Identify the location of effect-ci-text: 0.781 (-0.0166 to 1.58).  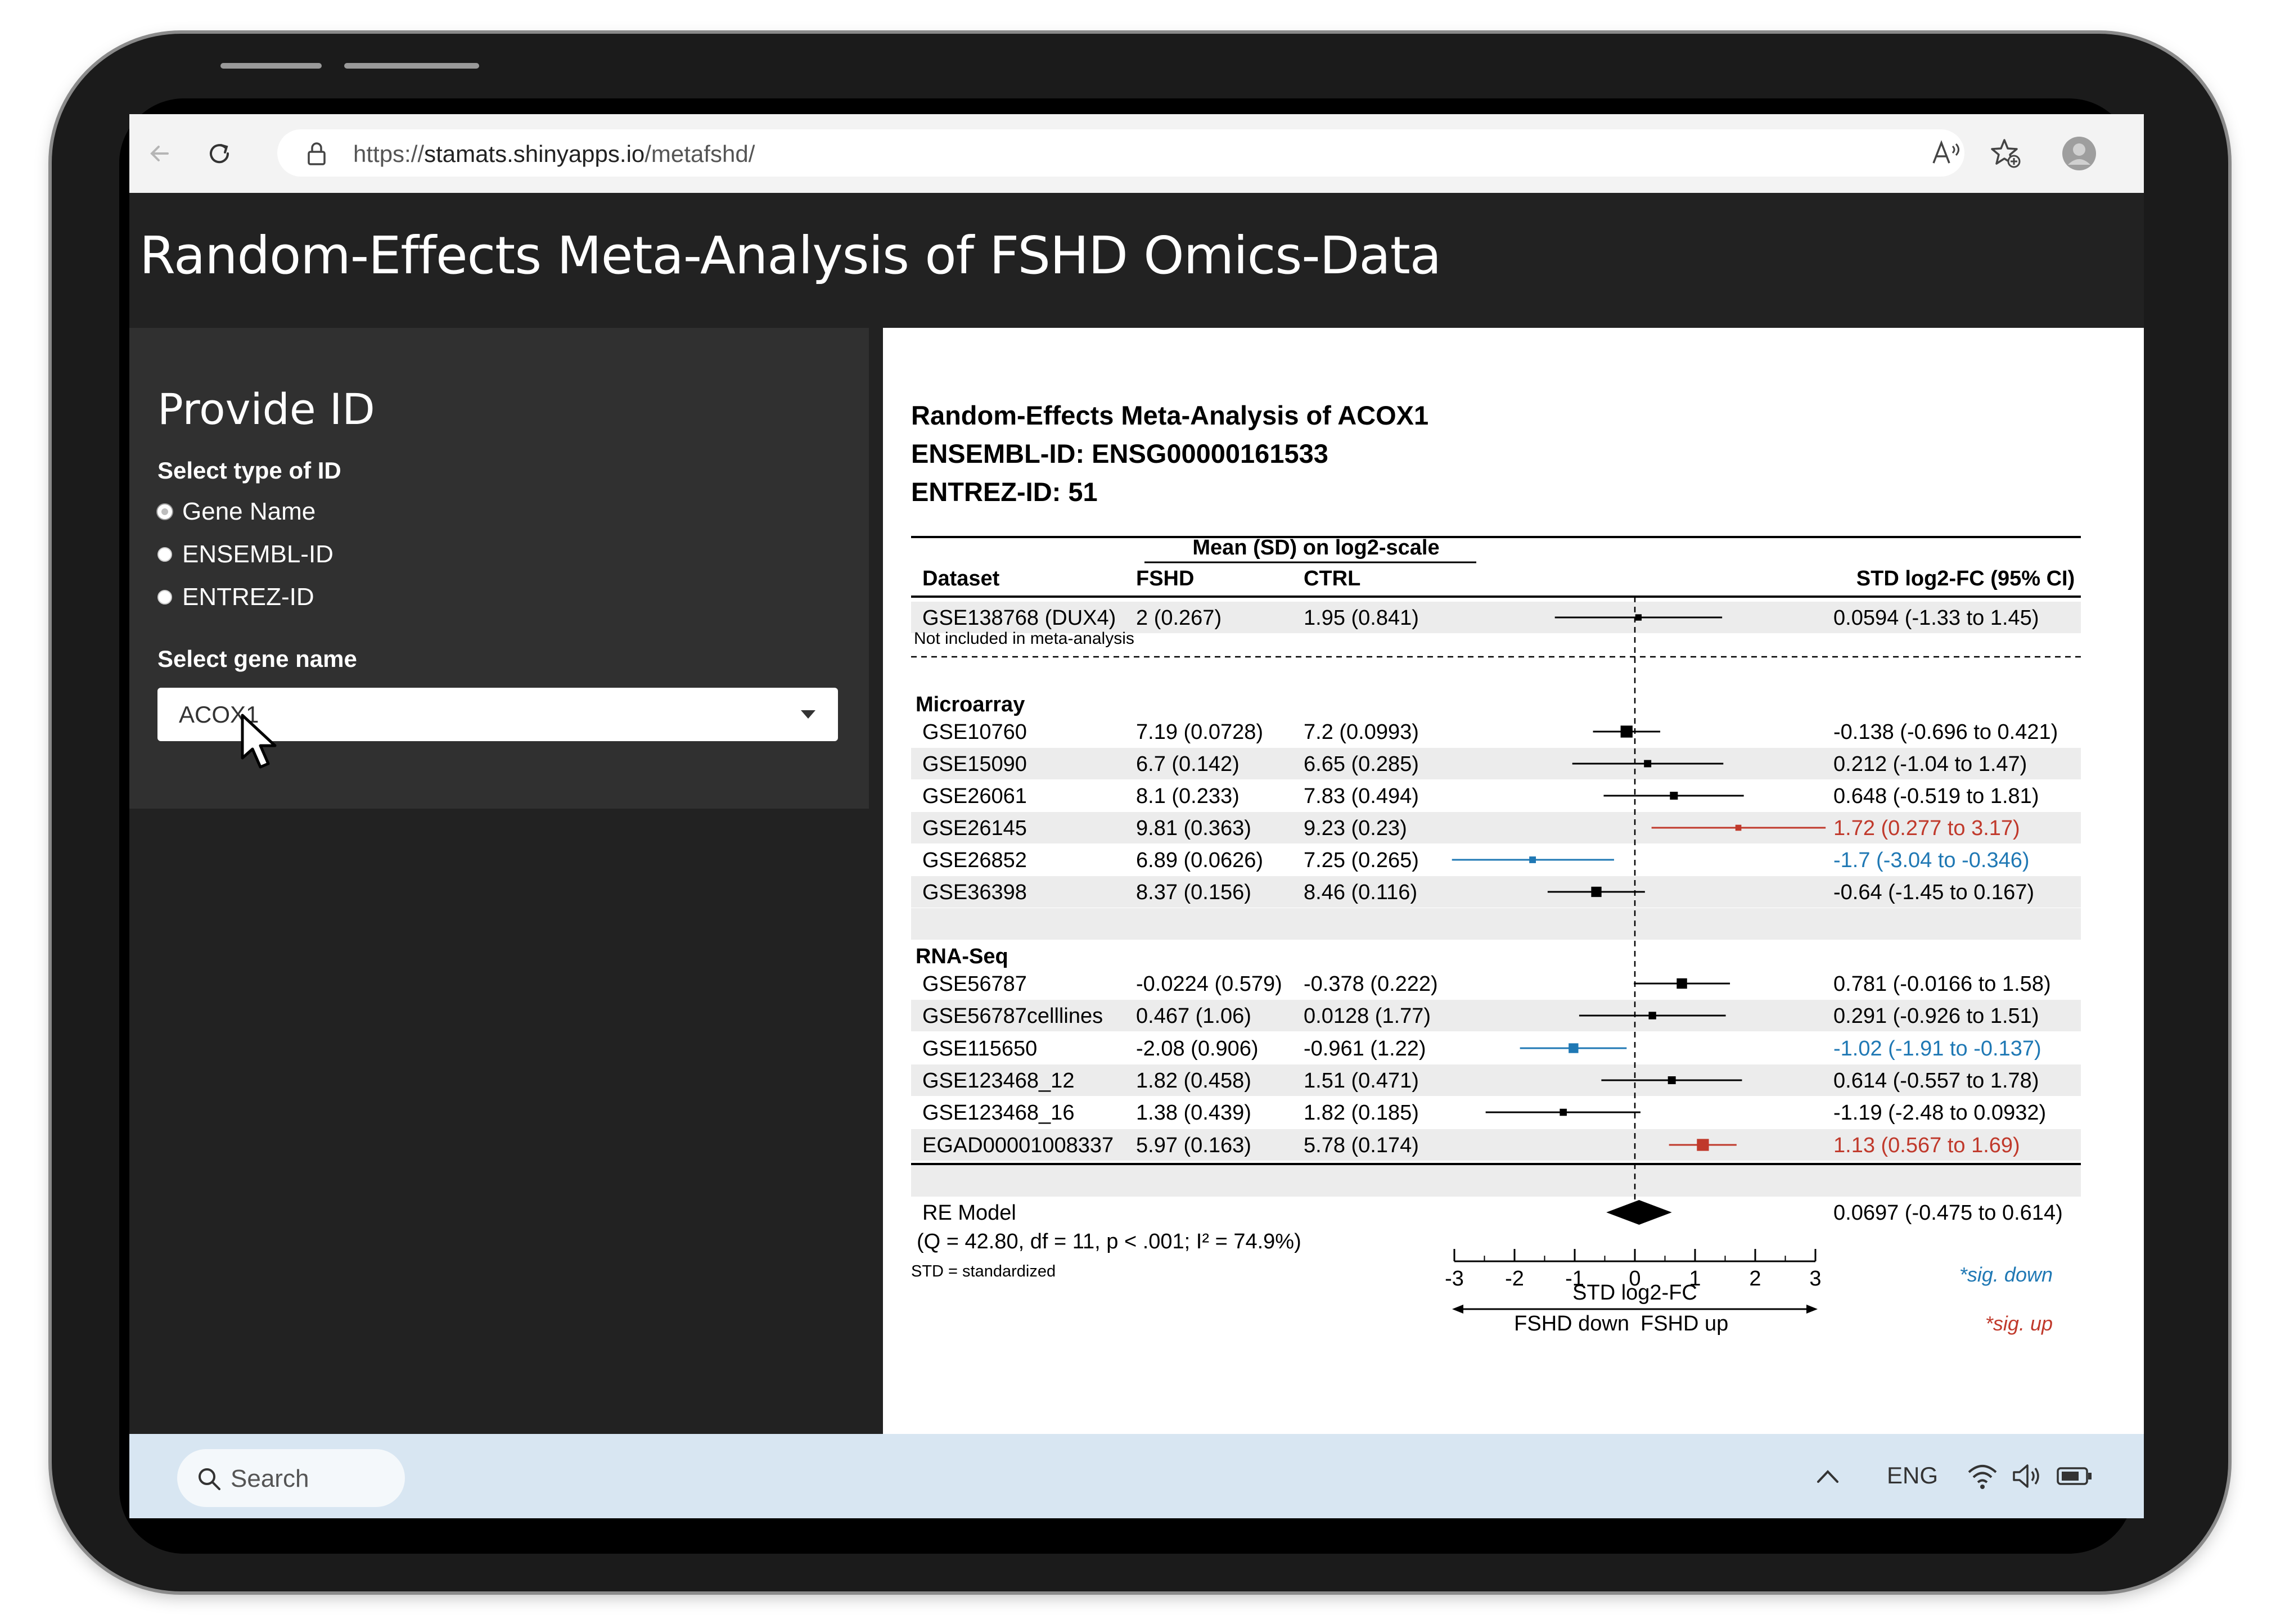
(1942, 984).